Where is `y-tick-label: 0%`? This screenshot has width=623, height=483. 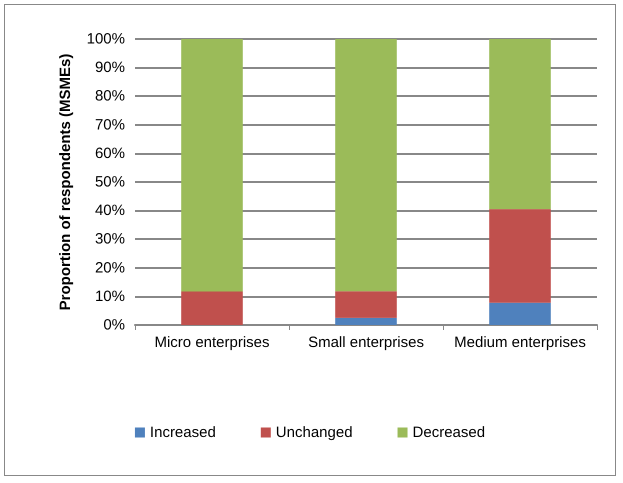
y-tick-label: 0% is located at coordinates (114, 325).